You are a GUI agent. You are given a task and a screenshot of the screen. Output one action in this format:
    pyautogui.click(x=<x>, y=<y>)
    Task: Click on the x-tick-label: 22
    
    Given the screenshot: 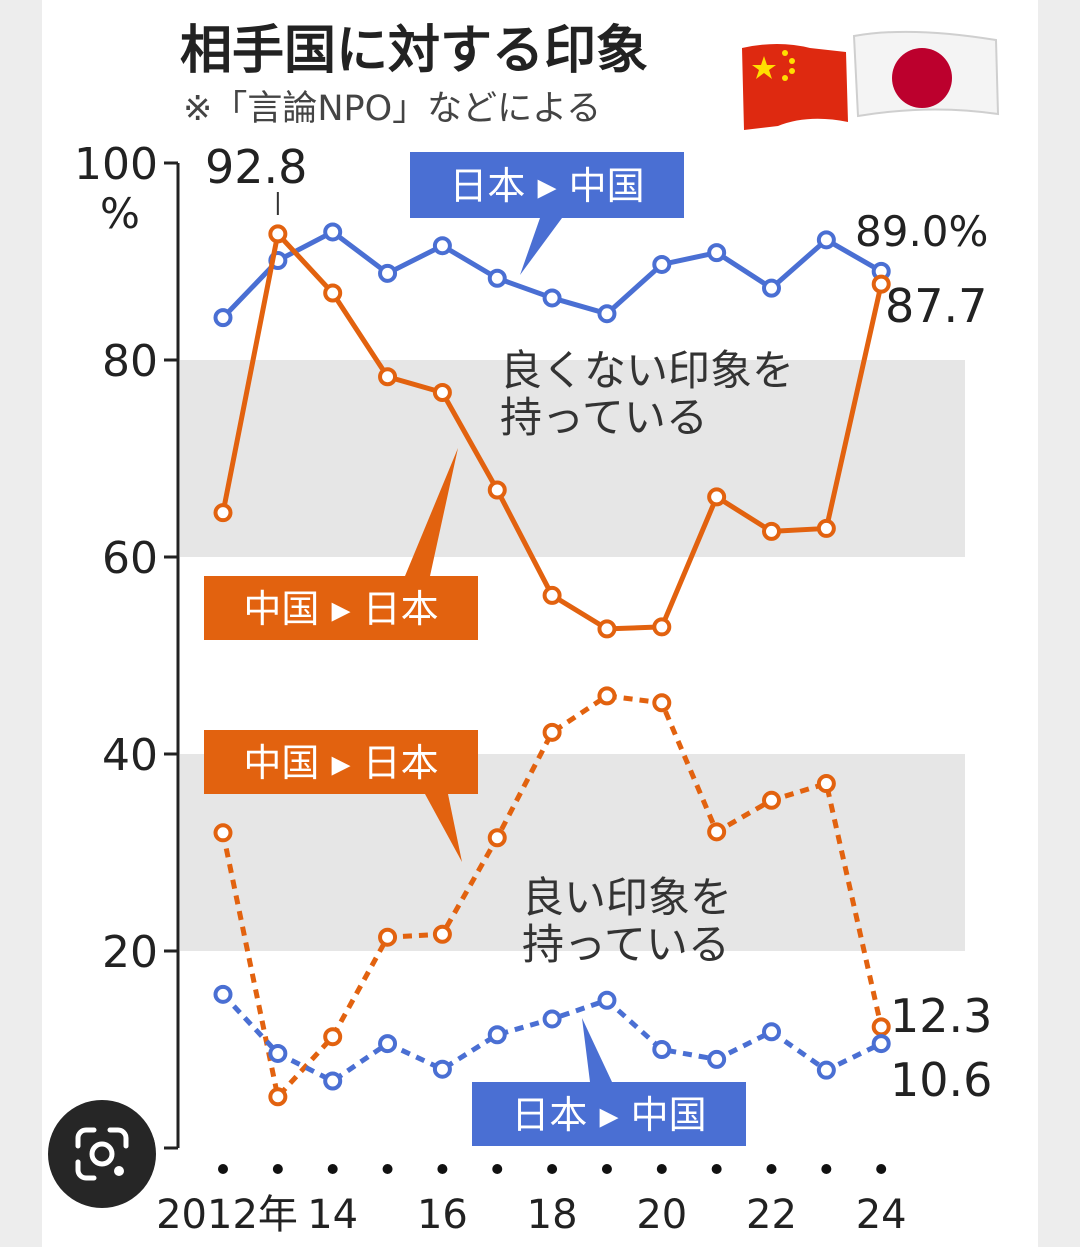 What is the action you would take?
    pyautogui.click(x=771, y=1215)
    